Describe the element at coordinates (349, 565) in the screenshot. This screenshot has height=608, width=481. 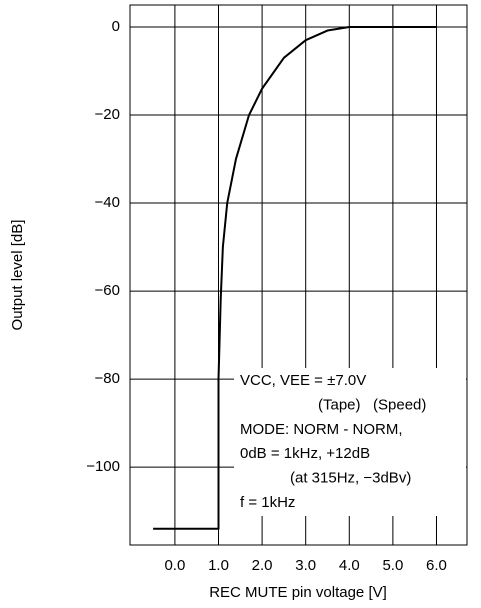
I see `x-tick-label: 4.0` at that location.